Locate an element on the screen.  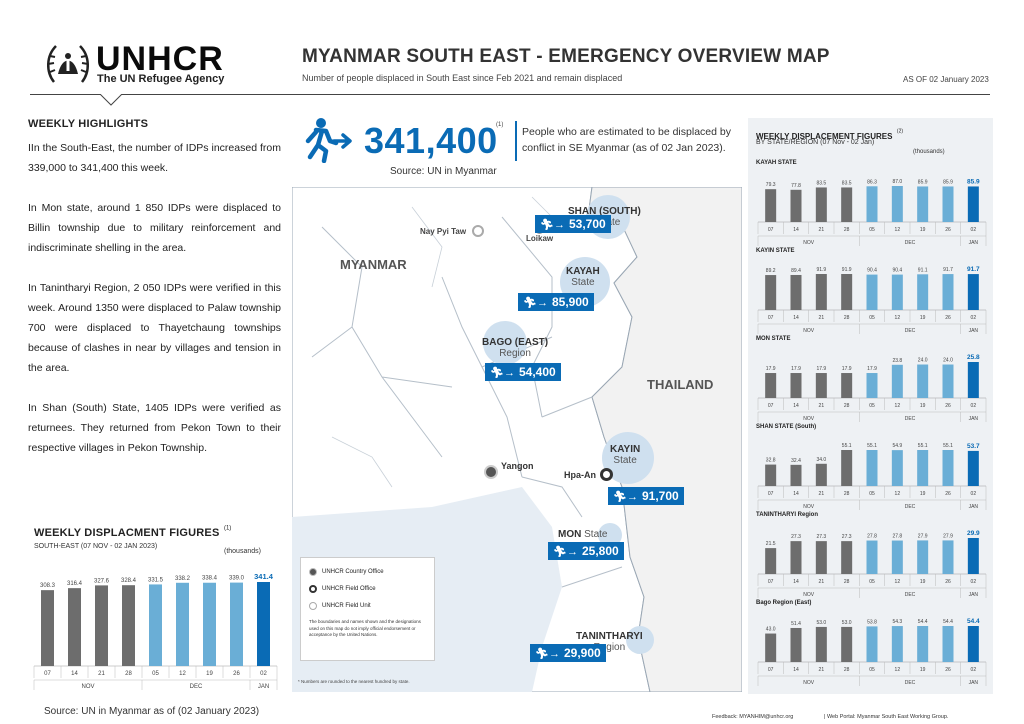
headline-footnote: (1) is located at coordinates (500, 125).